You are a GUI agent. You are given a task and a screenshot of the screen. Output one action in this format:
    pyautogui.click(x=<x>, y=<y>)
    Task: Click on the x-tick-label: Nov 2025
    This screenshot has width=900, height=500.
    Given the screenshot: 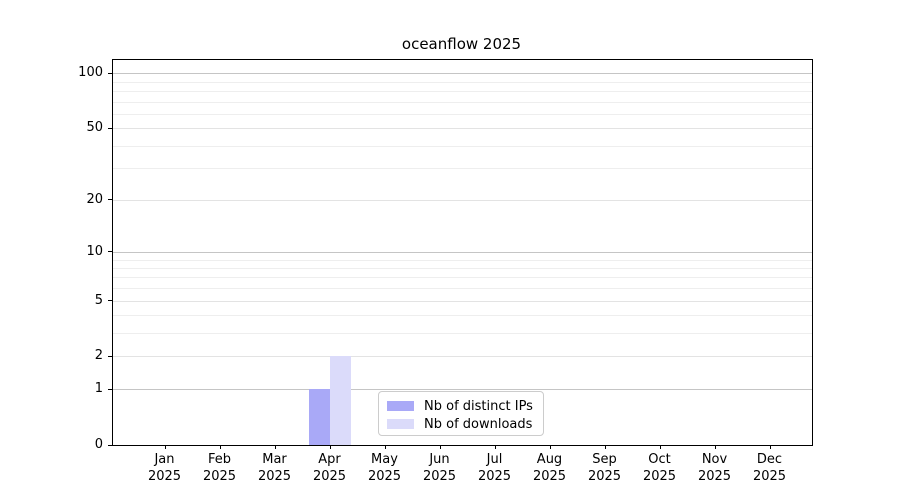 What is the action you would take?
    pyautogui.click(x=715, y=468)
    